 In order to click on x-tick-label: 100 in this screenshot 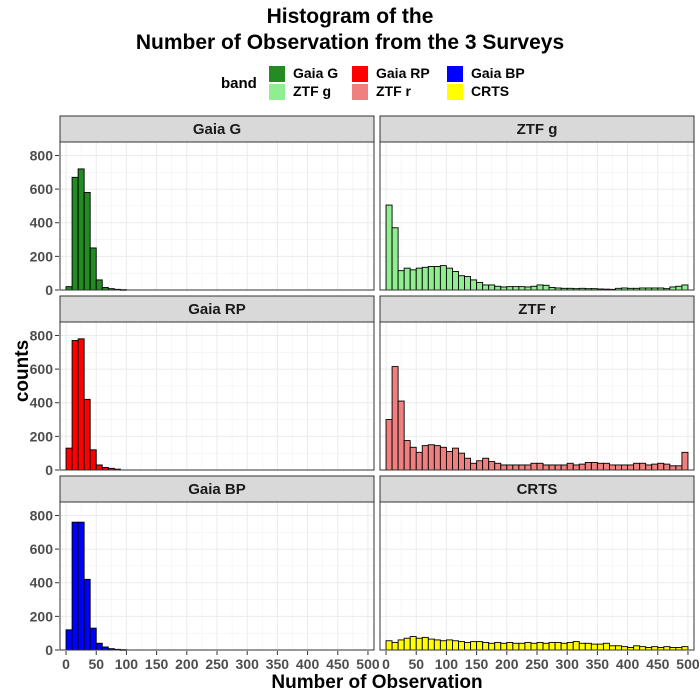, I will do `click(447, 664)`.